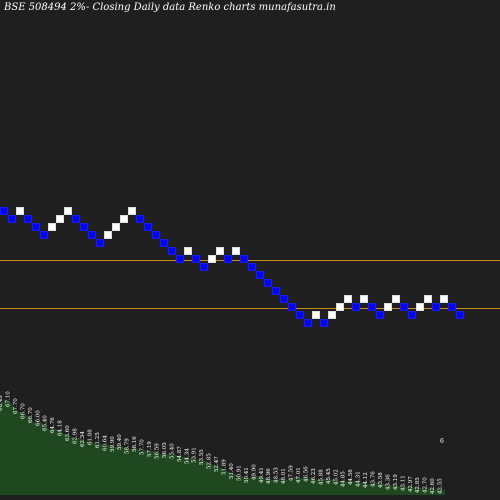 The height and width of the screenshot is (500, 500). Describe the element at coordinates (329, 476) in the screenshot. I see `price-label: 45.45` at that location.